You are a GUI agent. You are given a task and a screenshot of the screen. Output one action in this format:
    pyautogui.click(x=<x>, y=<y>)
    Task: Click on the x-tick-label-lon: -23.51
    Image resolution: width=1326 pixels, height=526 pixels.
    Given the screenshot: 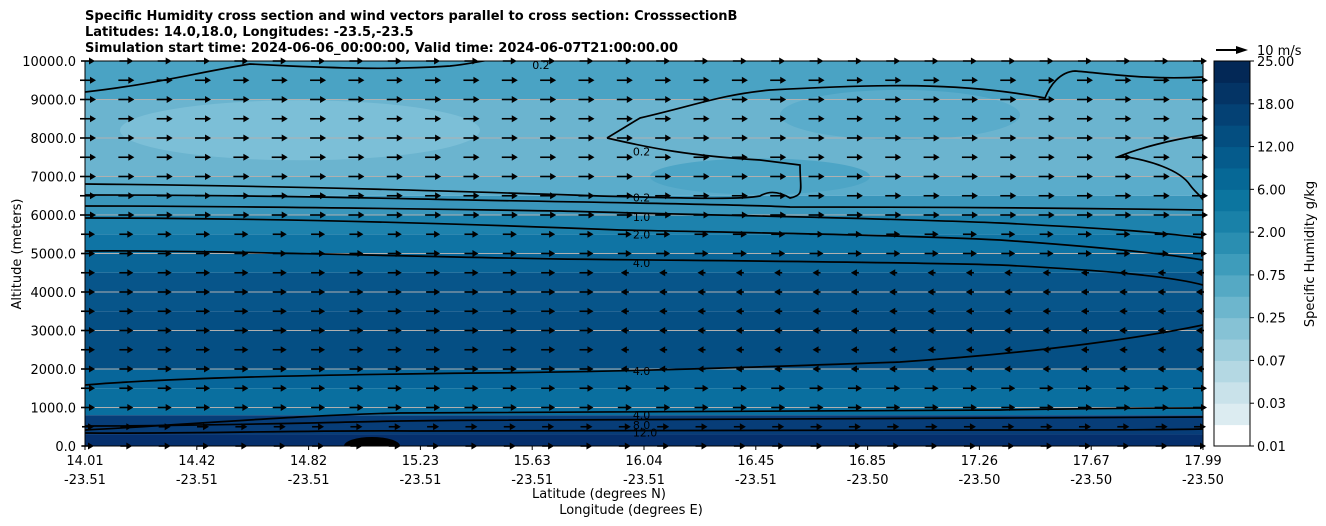 What is the action you would take?
    pyautogui.click(x=197, y=480)
    